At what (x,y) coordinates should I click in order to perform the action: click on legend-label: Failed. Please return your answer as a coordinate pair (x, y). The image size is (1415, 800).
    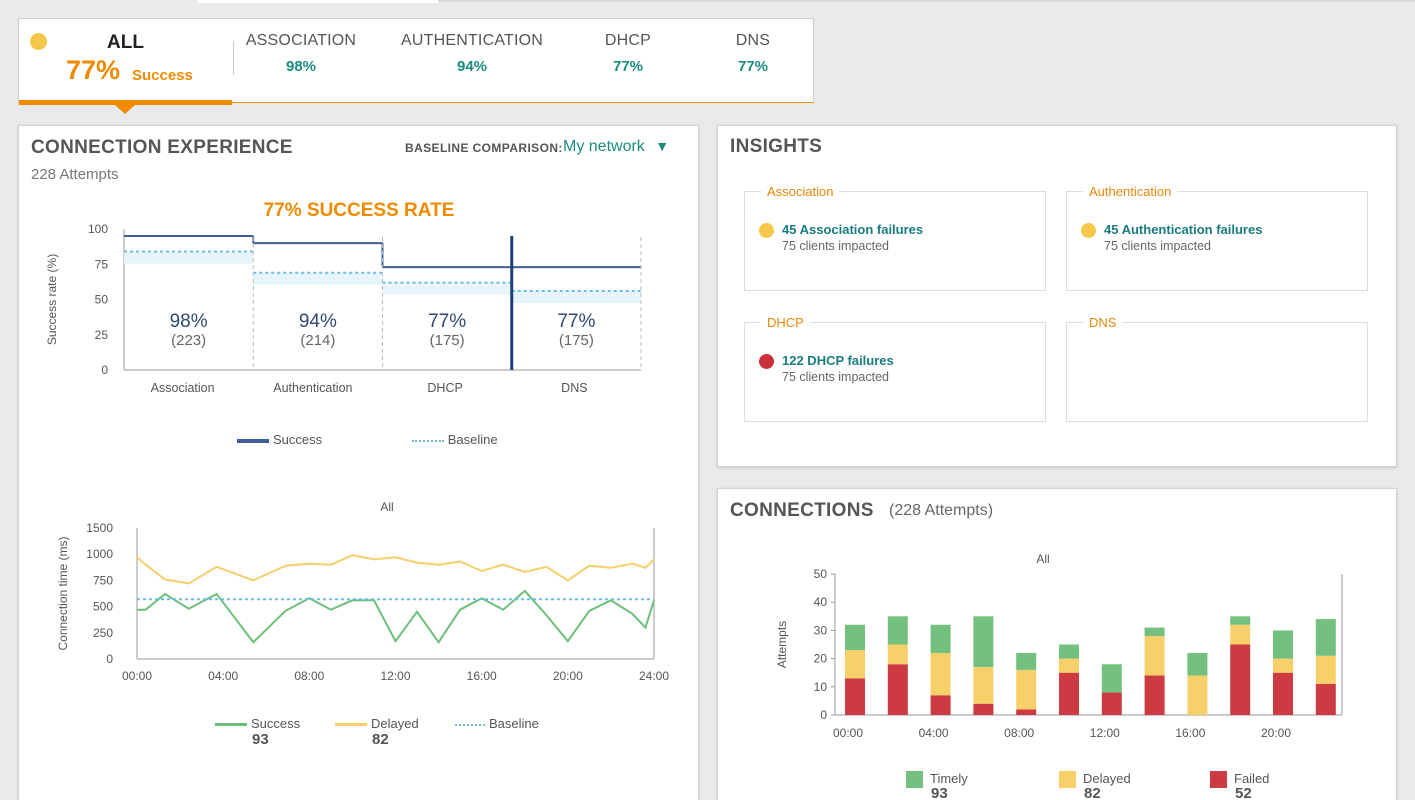
    Looking at the image, I should click on (1252, 778).